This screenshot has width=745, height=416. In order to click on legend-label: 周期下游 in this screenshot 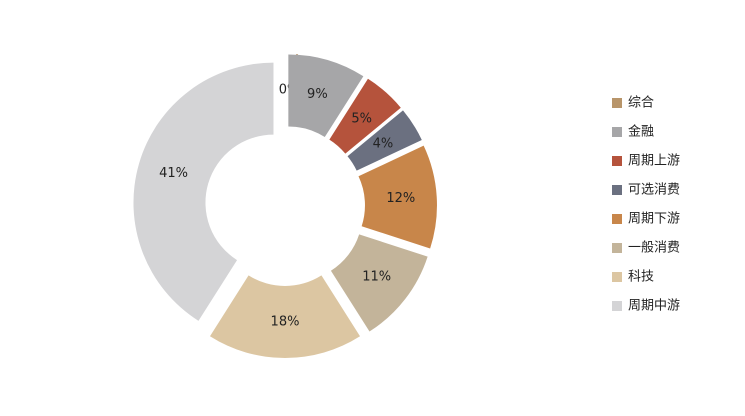, I will do `click(654, 219)`.